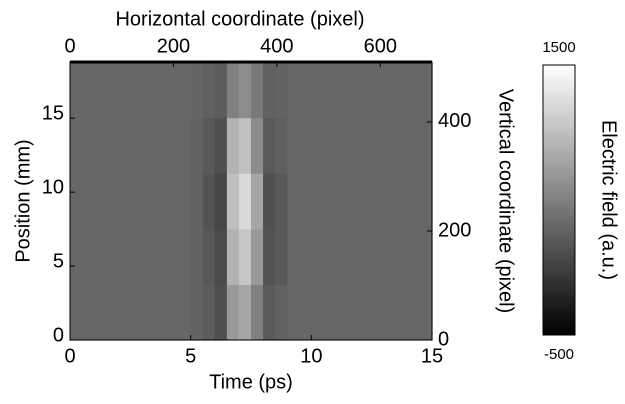 The image size is (625, 404). Describe the element at coordinates (58, 261) in the screenshot. I see `y-tick-label: 5` at that location.